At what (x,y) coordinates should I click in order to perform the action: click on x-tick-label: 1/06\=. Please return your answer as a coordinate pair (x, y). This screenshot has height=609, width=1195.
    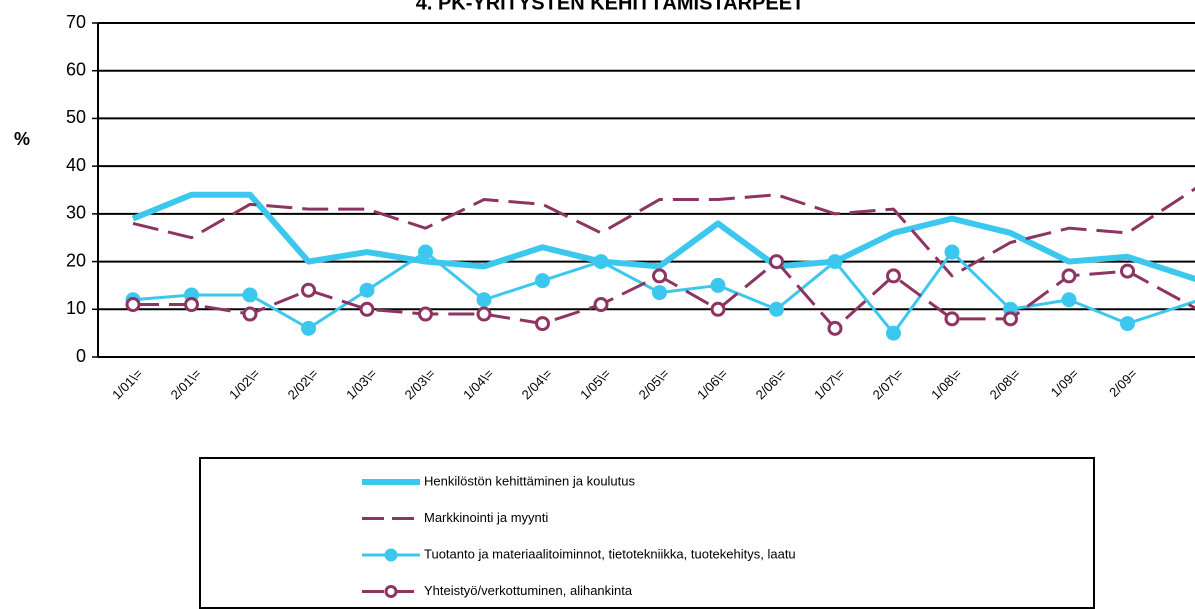
    Looking at the image, I should click on (712, 384).